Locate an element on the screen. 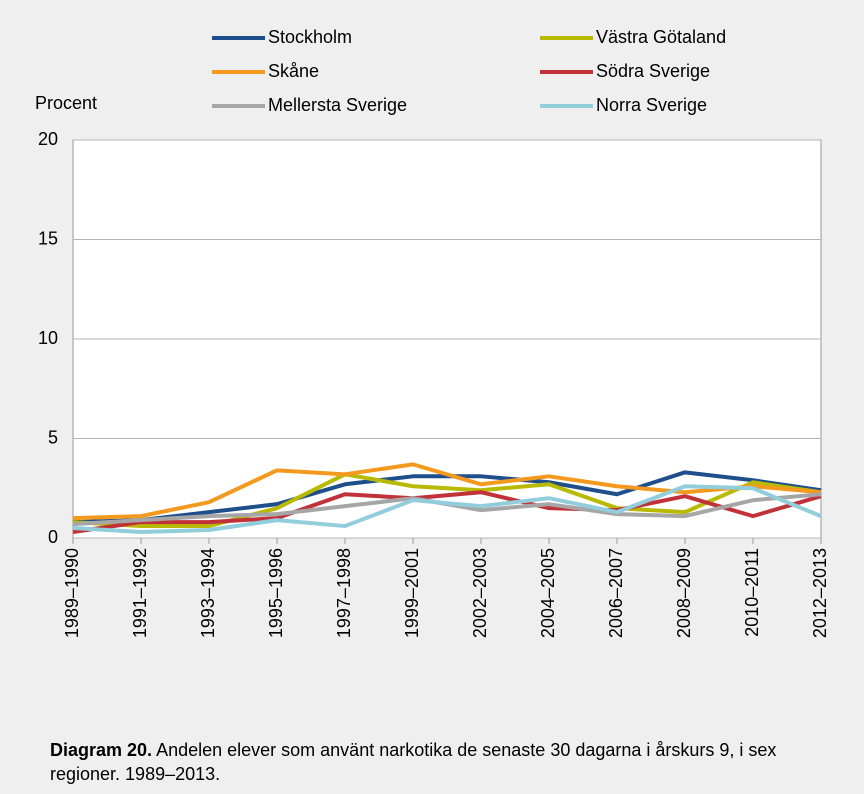  y-tick-label: 15 is located at coordinates (48, 238).